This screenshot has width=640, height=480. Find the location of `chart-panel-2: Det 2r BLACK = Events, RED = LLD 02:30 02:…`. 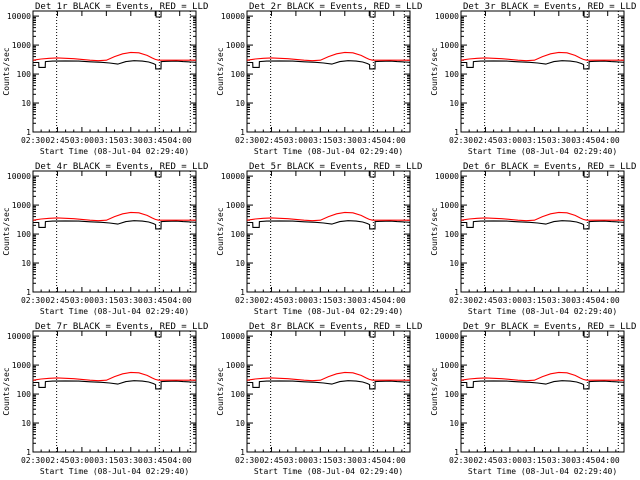

chart-panel-2: Det 2r BLACK = Events, RED = LLD 02:30 02:… is located at coordinates (319, 79).